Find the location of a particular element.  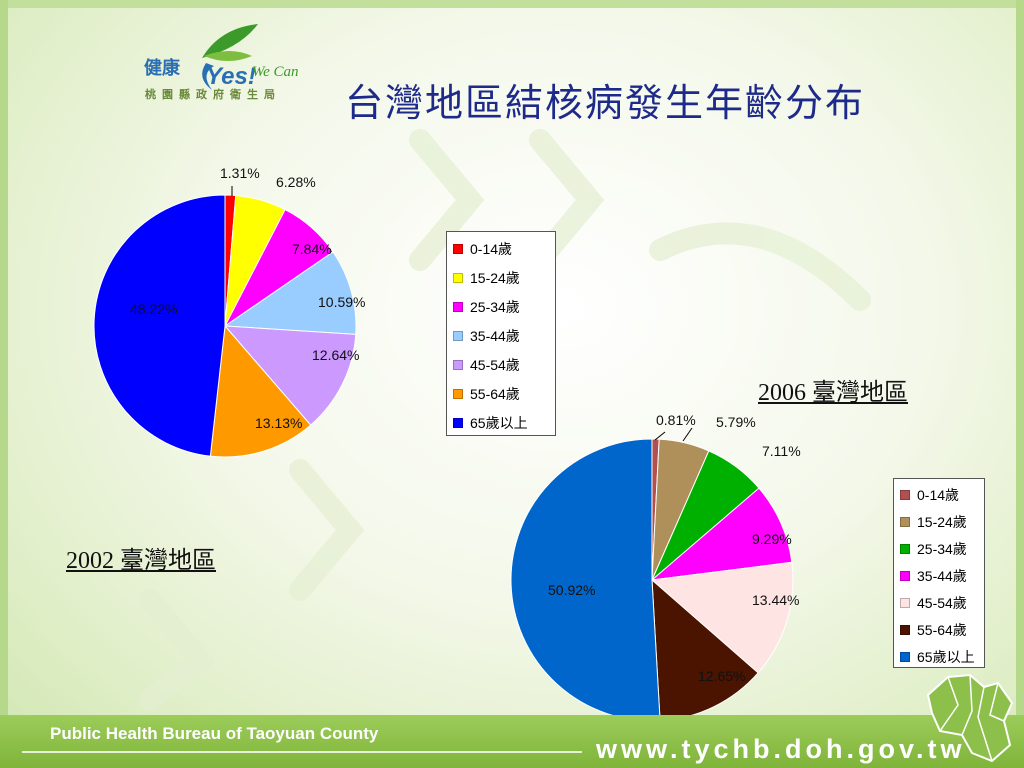

chart-caption-2002: 2002 臺灣地區 is located at coordinates (141, 561).